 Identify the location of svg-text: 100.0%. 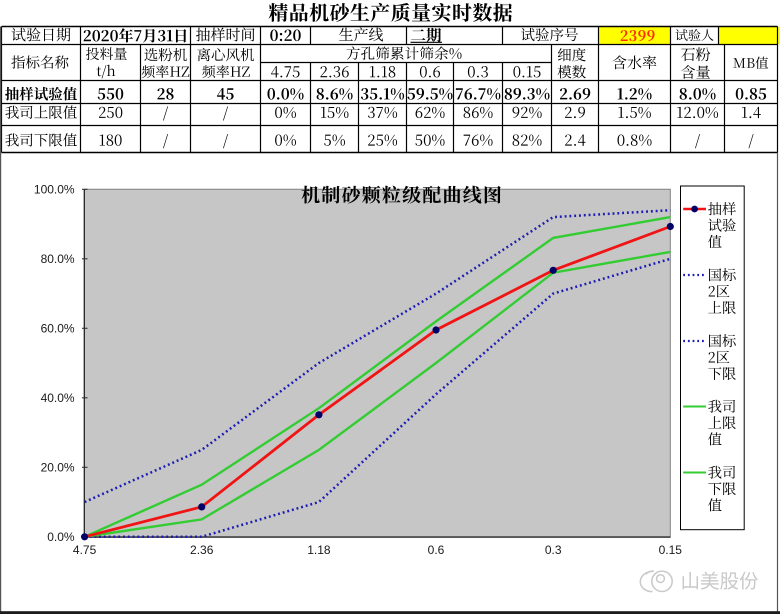
(54, 189).